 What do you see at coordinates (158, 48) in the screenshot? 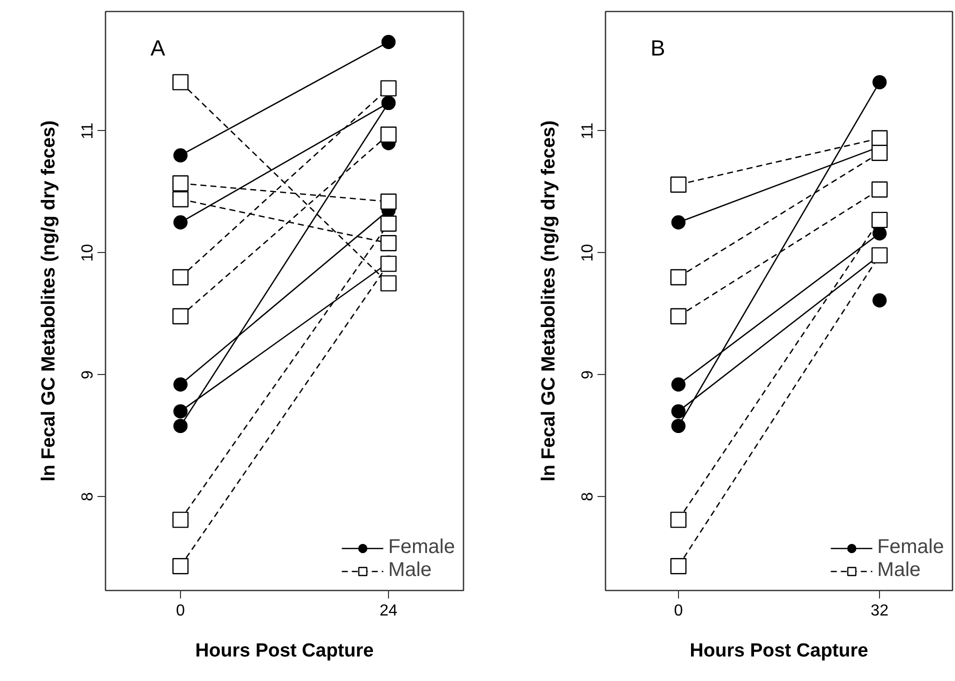
I see `annotation: A` at bounding box center [158, 48].